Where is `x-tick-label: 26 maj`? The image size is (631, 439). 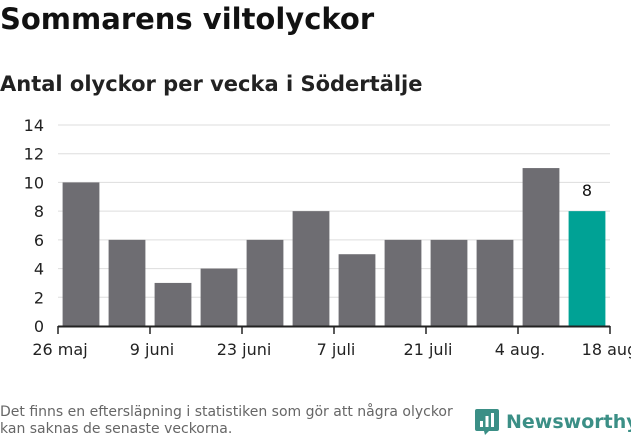 x-tick-label: 26 maj is located at coordinates (59, 349).